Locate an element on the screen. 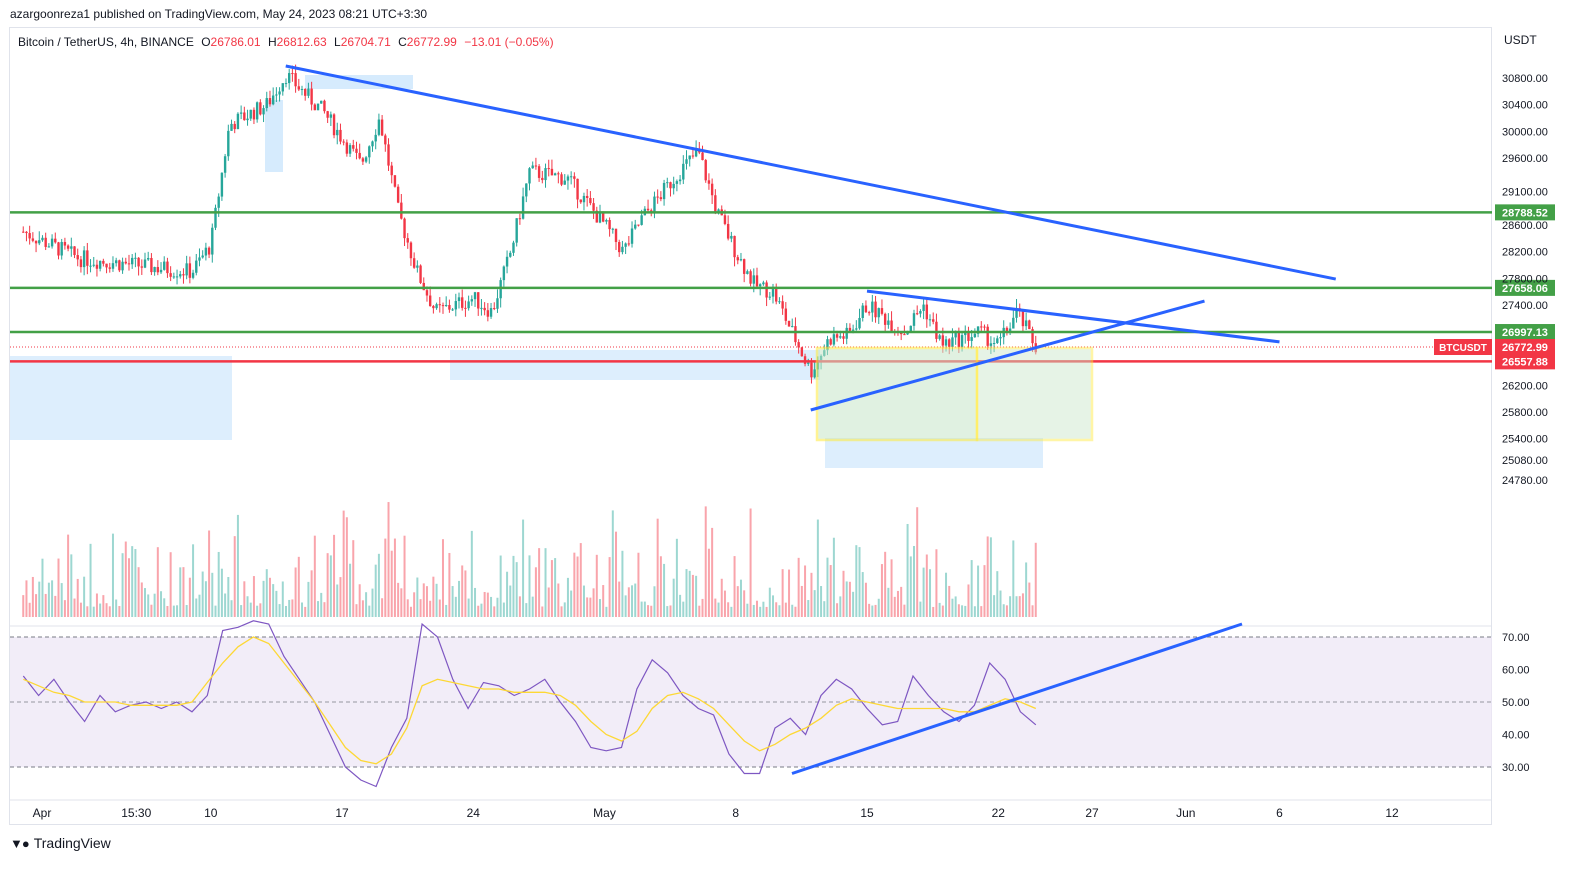 This screenshot has width=1594, height=875. tradingview-brand: TradingView is located at coordinates (72, 843).